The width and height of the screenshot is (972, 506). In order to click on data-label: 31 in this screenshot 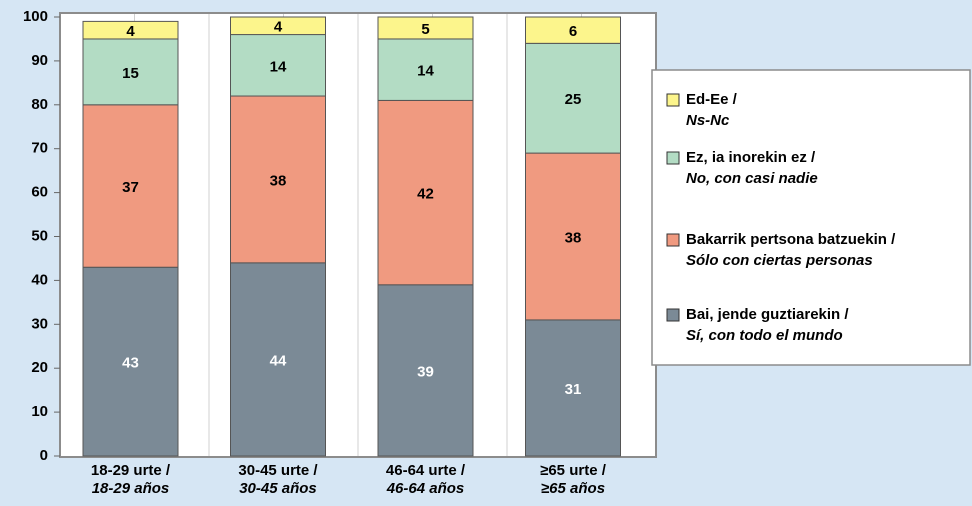, I will do `click(573, 389)`.